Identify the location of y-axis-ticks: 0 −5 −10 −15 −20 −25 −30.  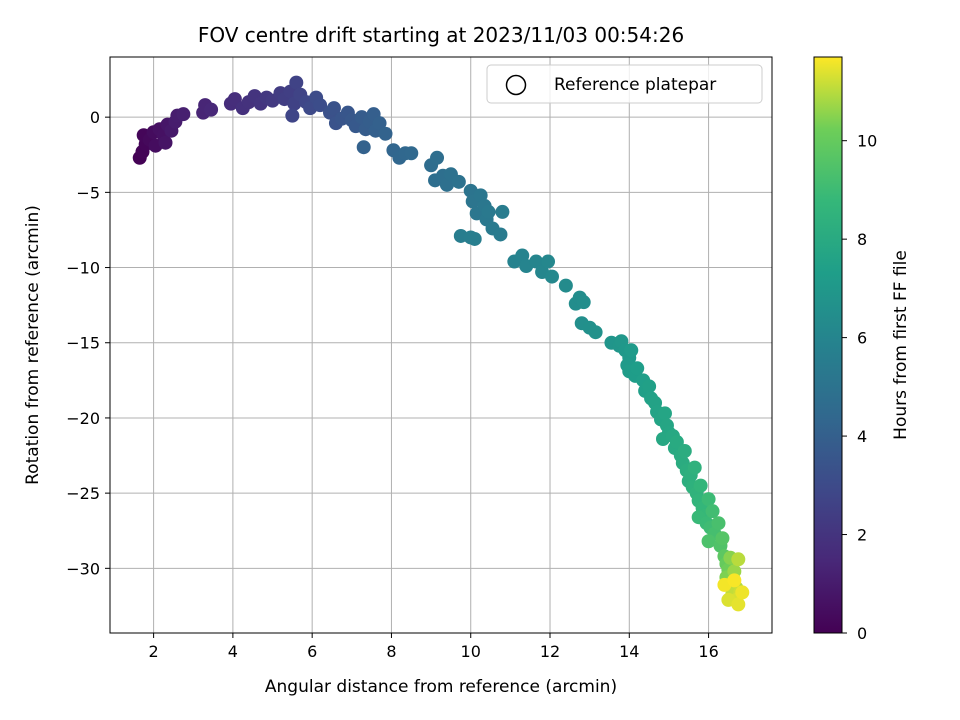
(88, 343).